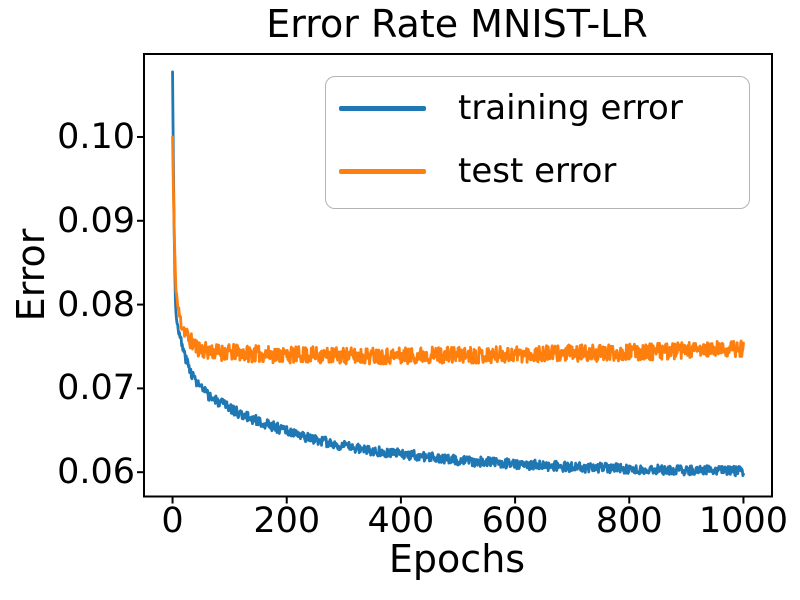 The width and height of the screenshot is (800, 600). What do you see at coordinates (382, 108) in the screenshot?
I see `training-error-line-sample` at bounding box center [382, 108].